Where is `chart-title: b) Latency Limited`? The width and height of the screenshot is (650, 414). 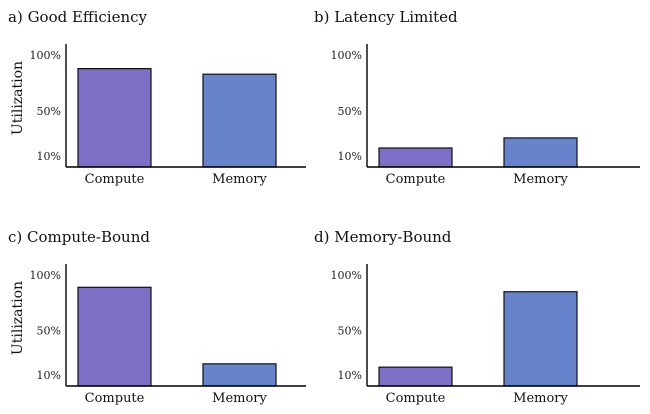
chart-title: b) Latency Limited is located at coordinates (386, 17).